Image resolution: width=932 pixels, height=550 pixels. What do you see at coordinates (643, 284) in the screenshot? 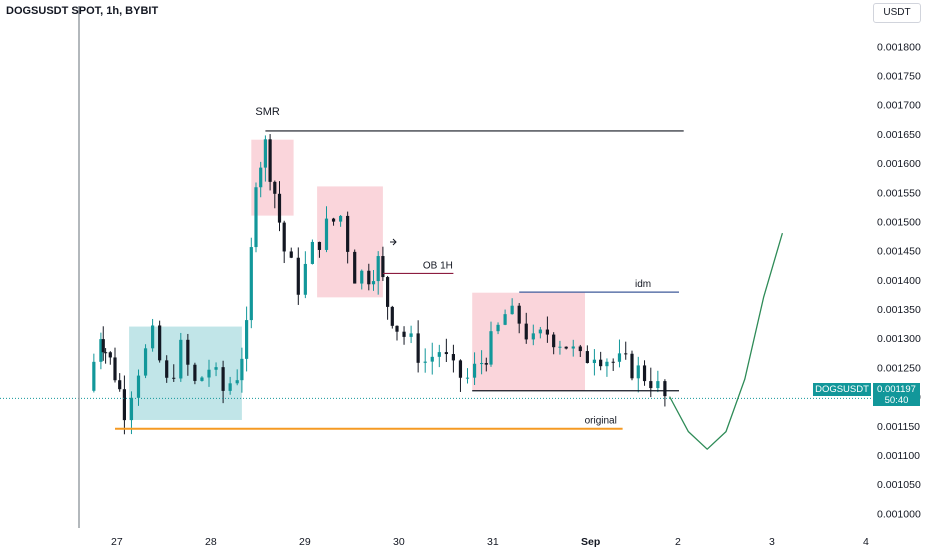
I see `level-label: idm` at bounding box center [643, 284].